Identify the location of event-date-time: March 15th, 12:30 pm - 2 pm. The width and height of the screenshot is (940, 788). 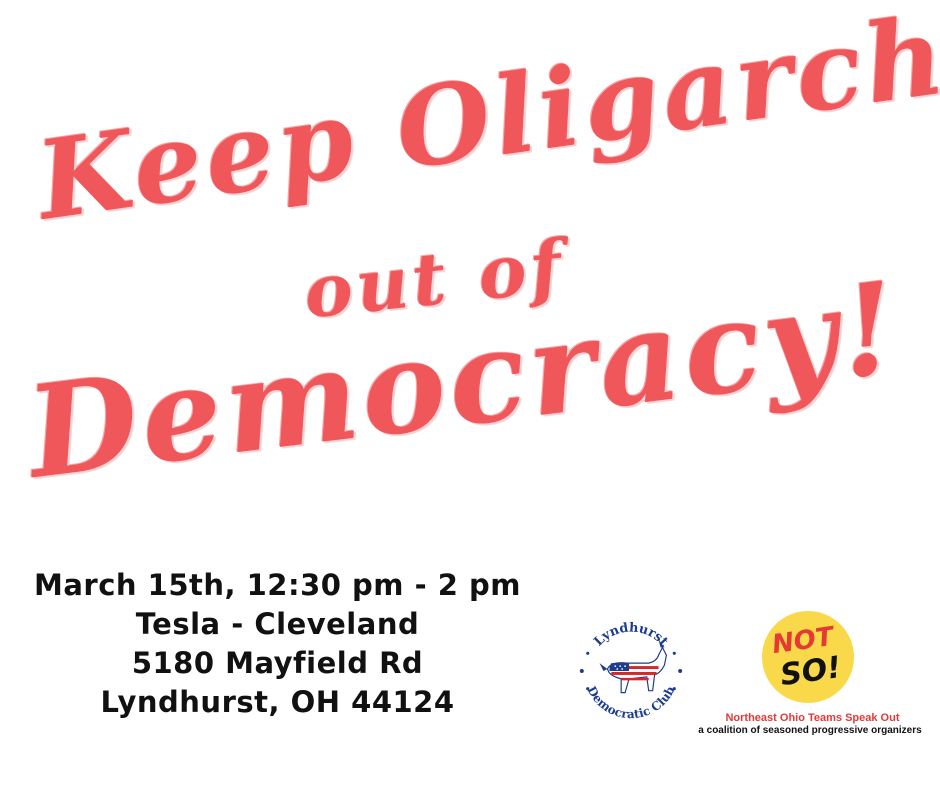
(277, 585).